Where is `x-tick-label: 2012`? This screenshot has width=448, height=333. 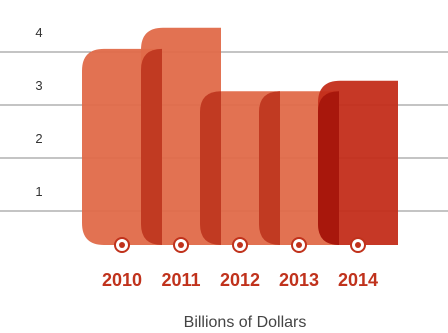 x-tick-label: 2012 is located at coordinates (240, 280).